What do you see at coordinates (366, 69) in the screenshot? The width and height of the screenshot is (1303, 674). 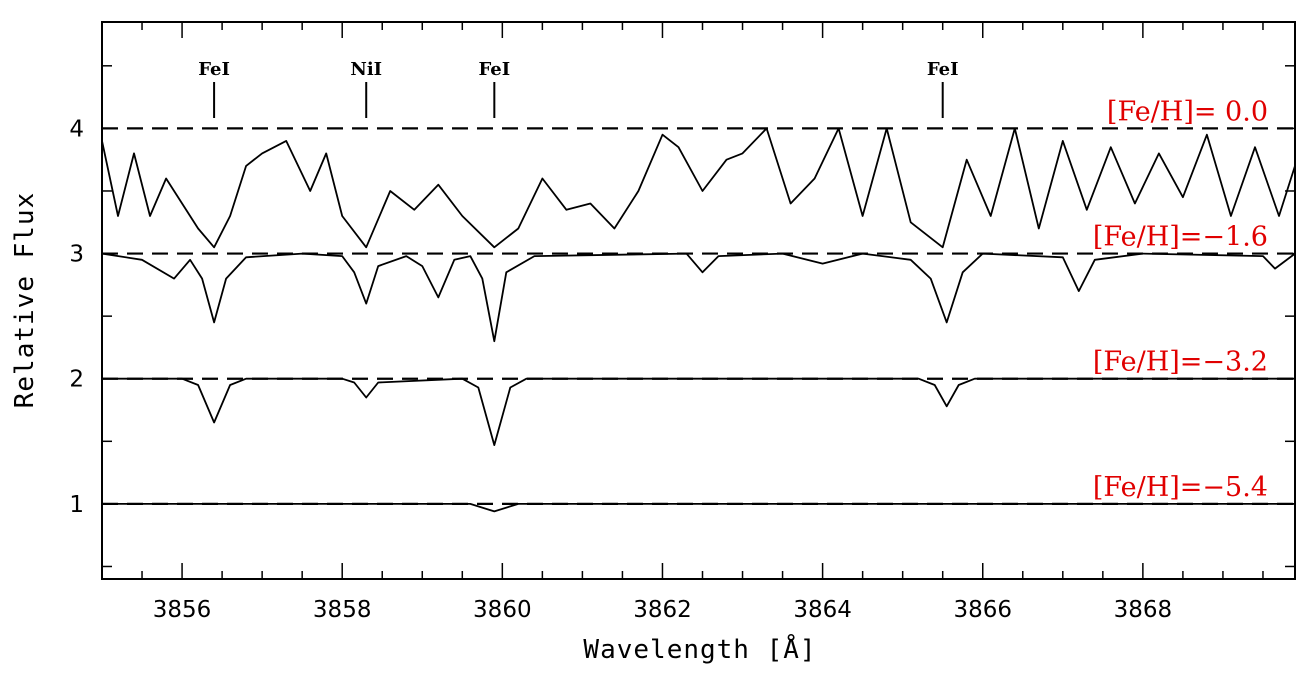 I see `line-id-label: NiI` at bounding box center [366, 69].